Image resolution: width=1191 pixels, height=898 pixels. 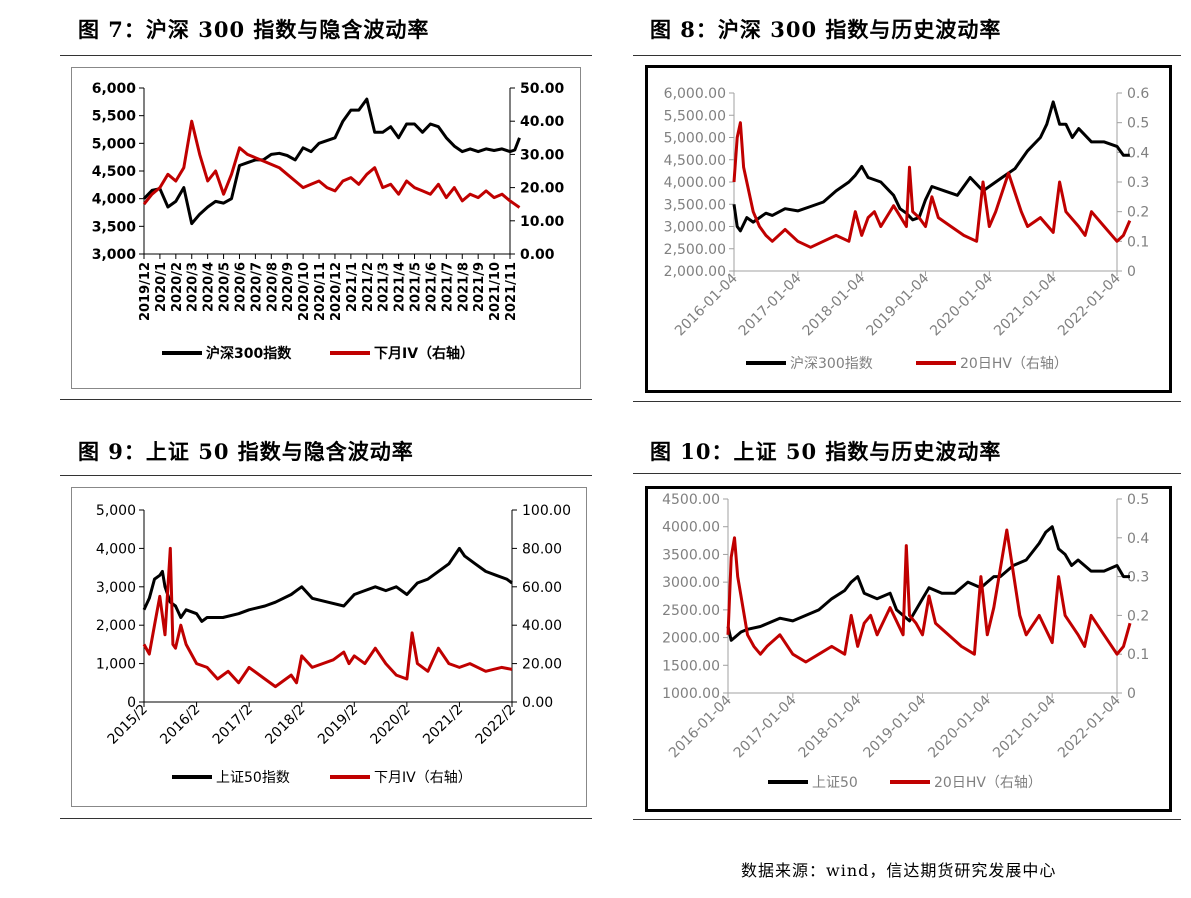 What do you see at coordinates (830, 726) in the screenshot?
I see `x-tick-label: 2018-01-04` at bounding box center [830, 726].